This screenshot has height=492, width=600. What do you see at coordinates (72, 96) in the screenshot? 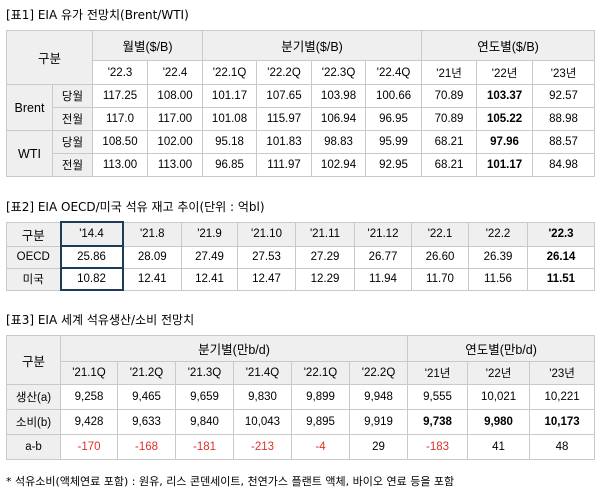
I see `t1-row-sub: 당월` at bounding box center [72, 96].